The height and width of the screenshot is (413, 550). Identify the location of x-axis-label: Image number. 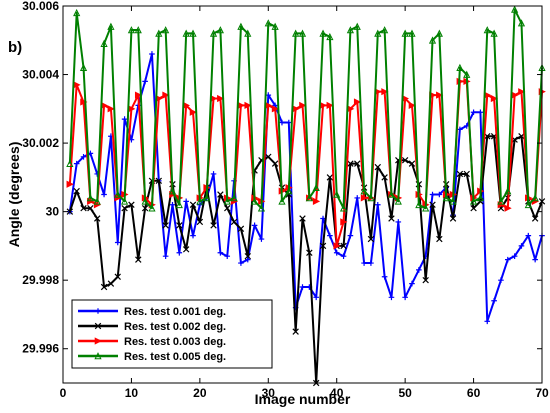
(303, 399).